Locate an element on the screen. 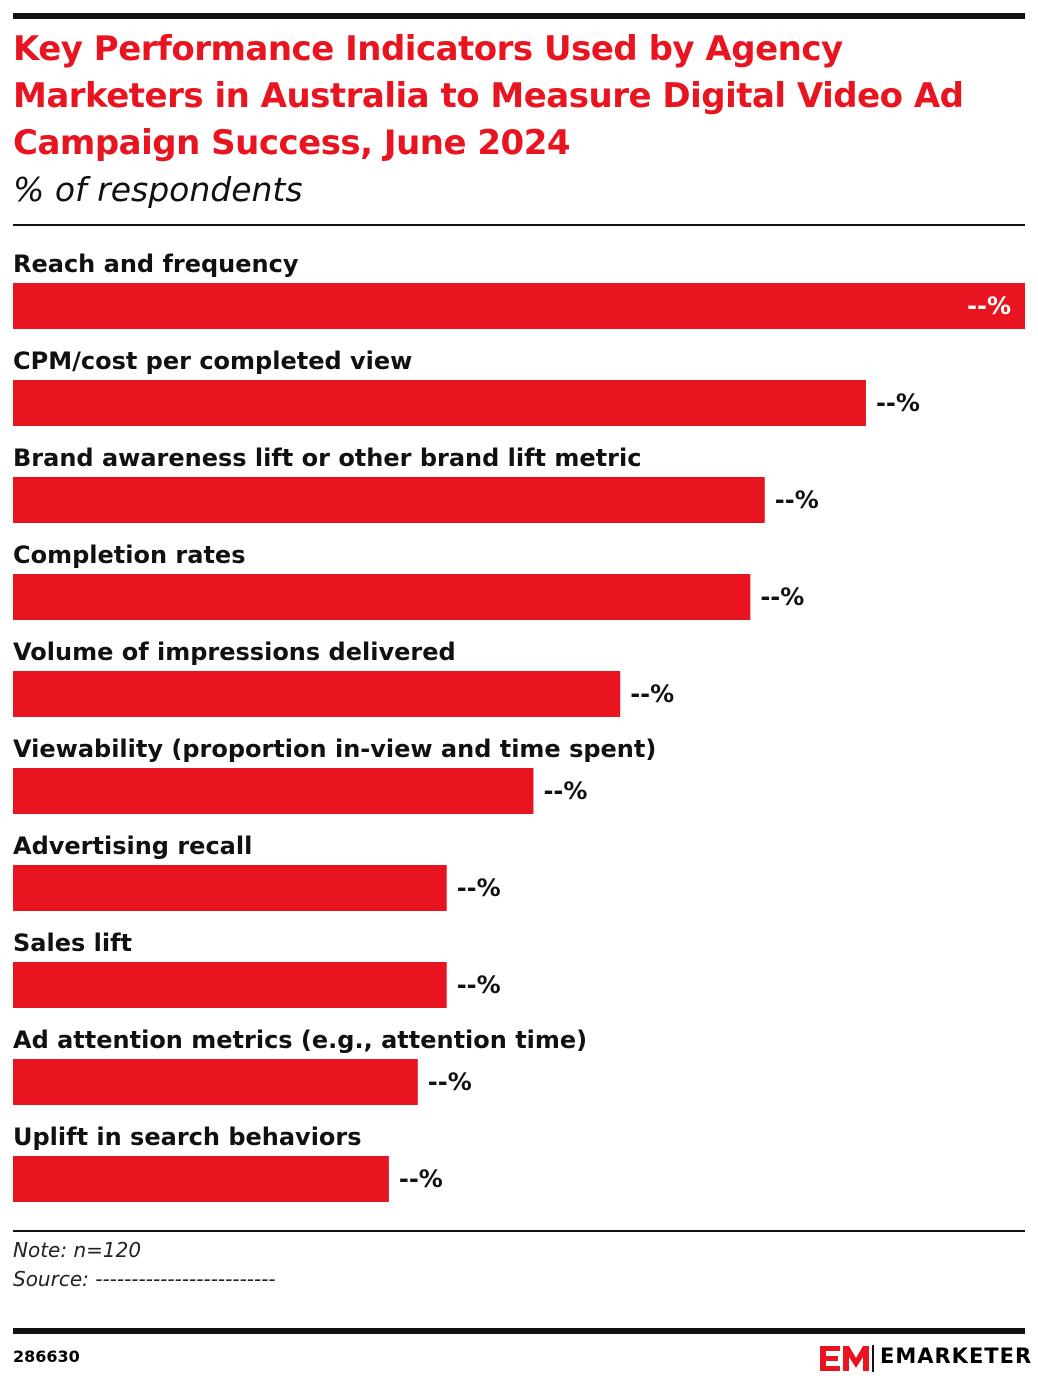  category-label: Completion rates is located at coordinates (129, 555).